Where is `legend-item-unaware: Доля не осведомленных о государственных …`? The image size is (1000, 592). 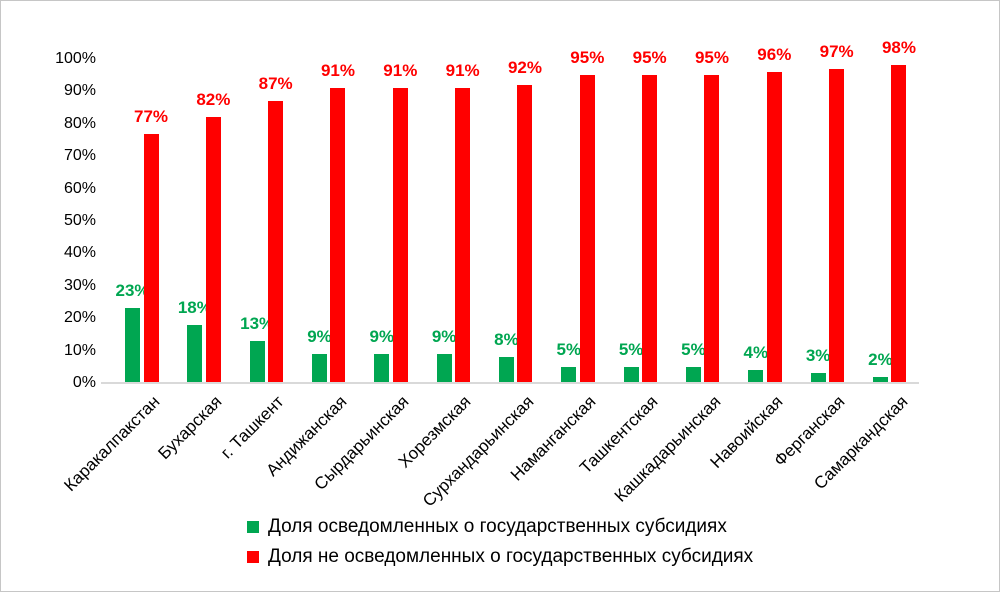 legend-item-unaware: Доля не осведомленных о государственных … is located at coordinates (500, 557).